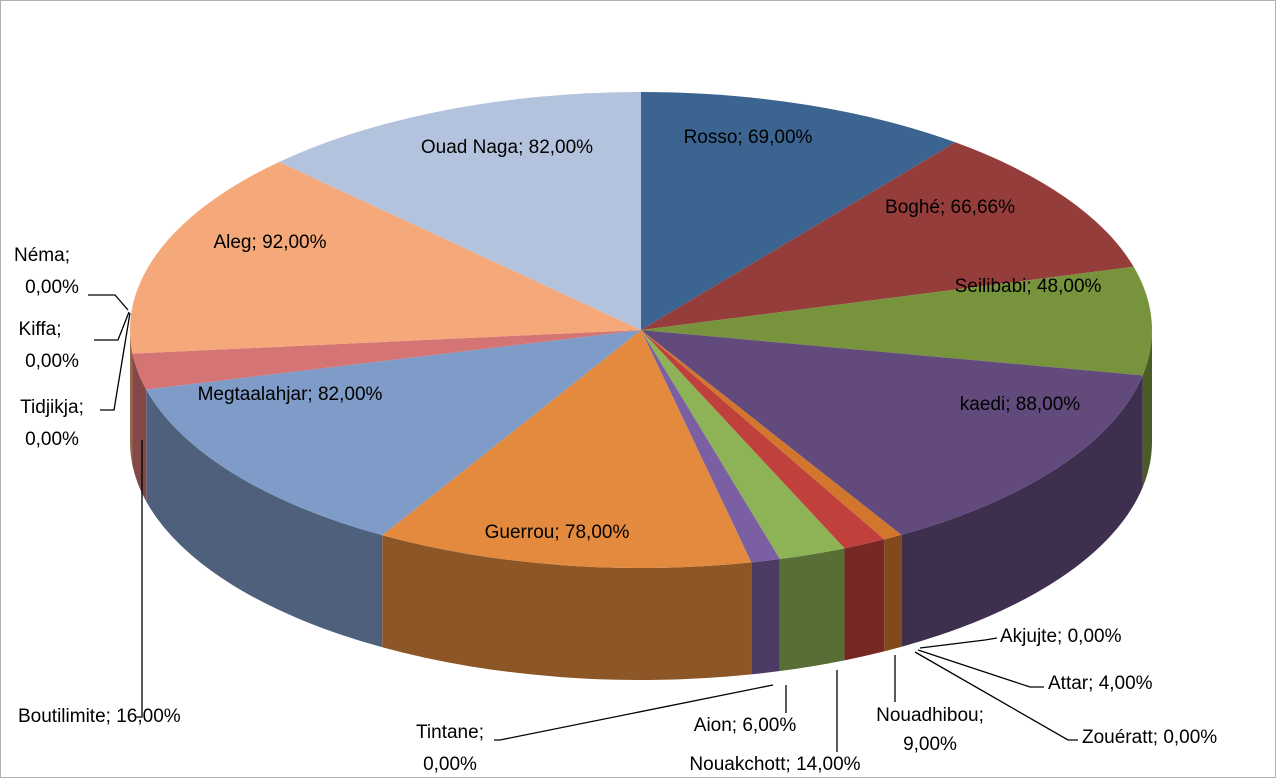  I want to click on label-name: Ouad Naga, so click(470, 147).